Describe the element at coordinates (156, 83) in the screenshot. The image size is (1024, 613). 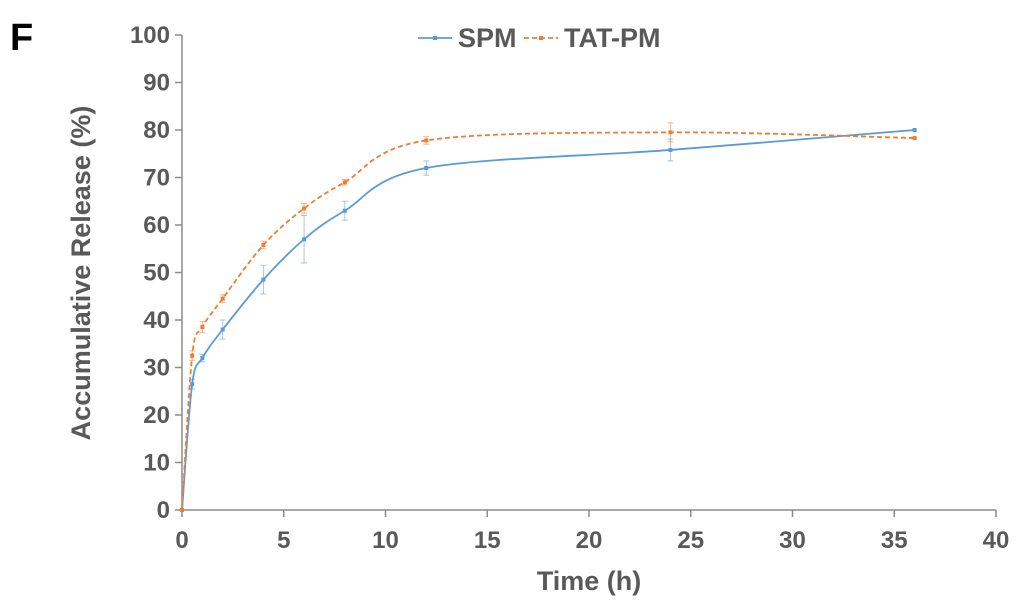
I see `y-tick-label: 90` at that location.